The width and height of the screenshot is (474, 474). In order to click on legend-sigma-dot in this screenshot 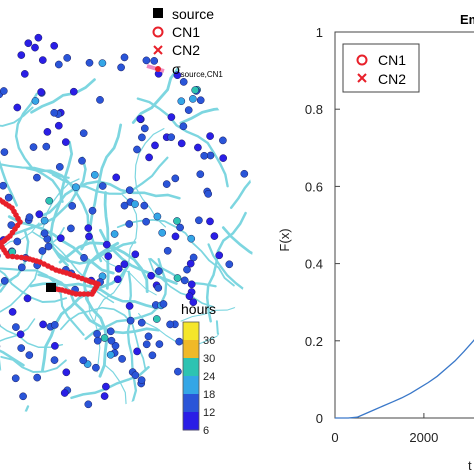, I will do `click(158, 69)`.